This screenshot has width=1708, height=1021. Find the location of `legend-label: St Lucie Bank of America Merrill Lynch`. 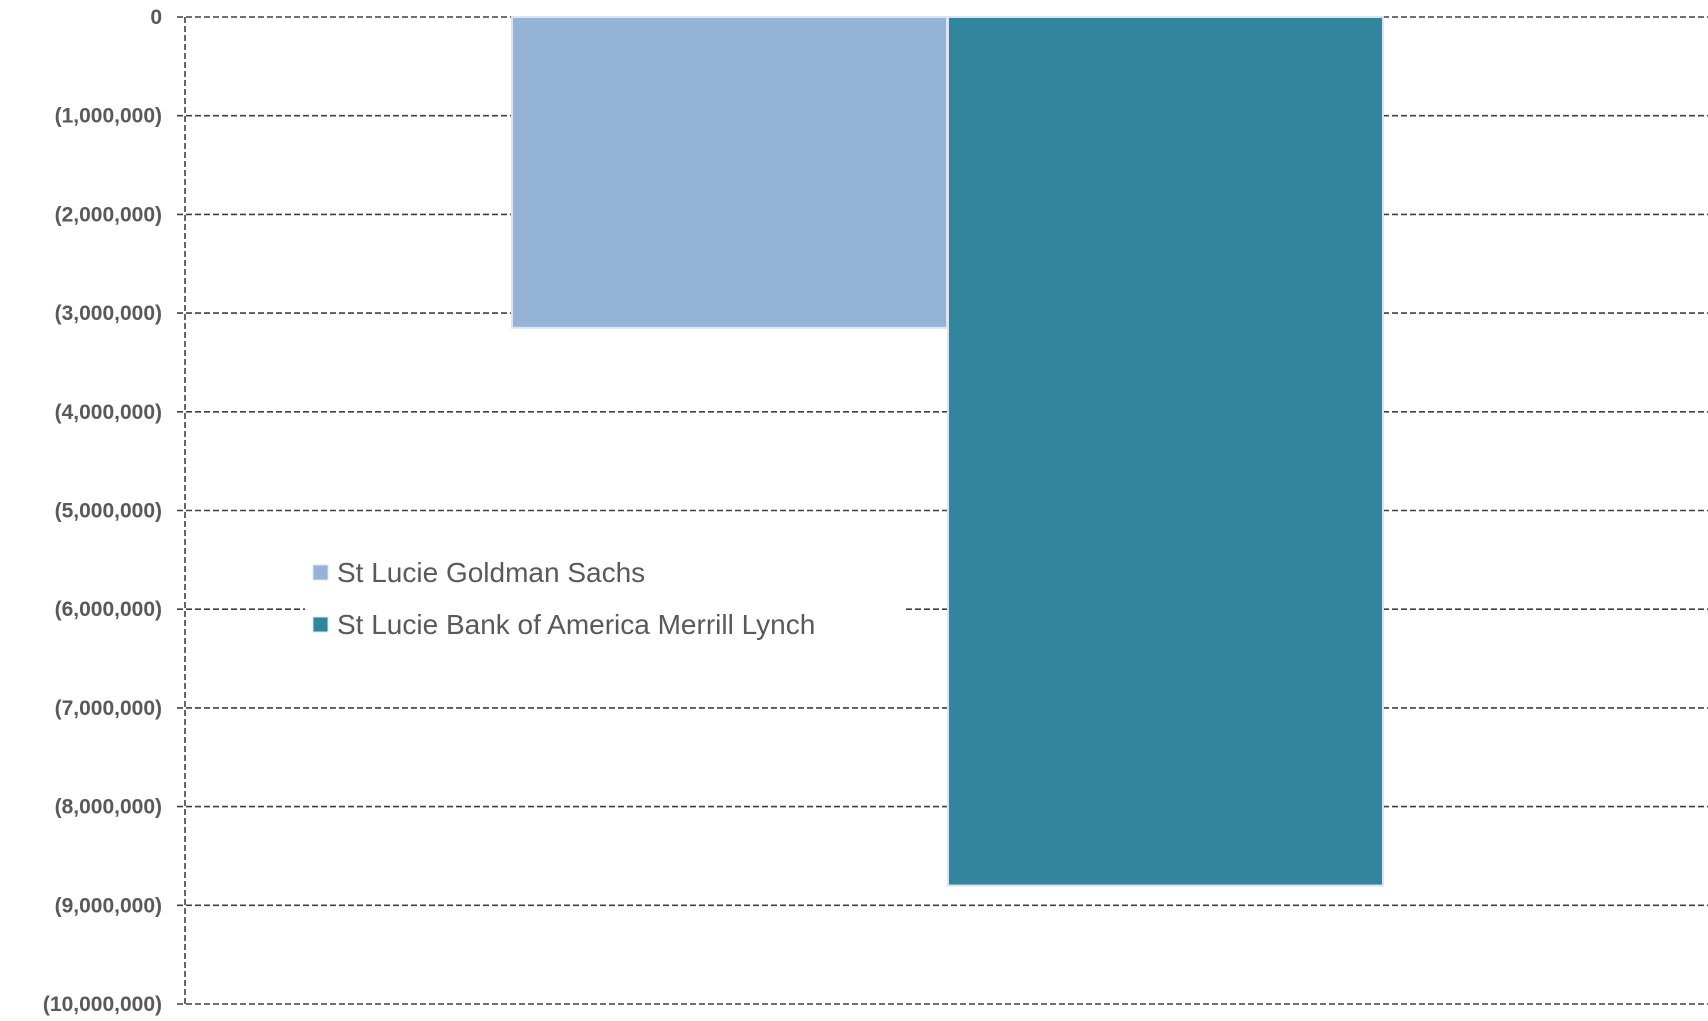

legend-label: St Lucie Bank of America Merrill Lynch is located at coordinates (576, 624).